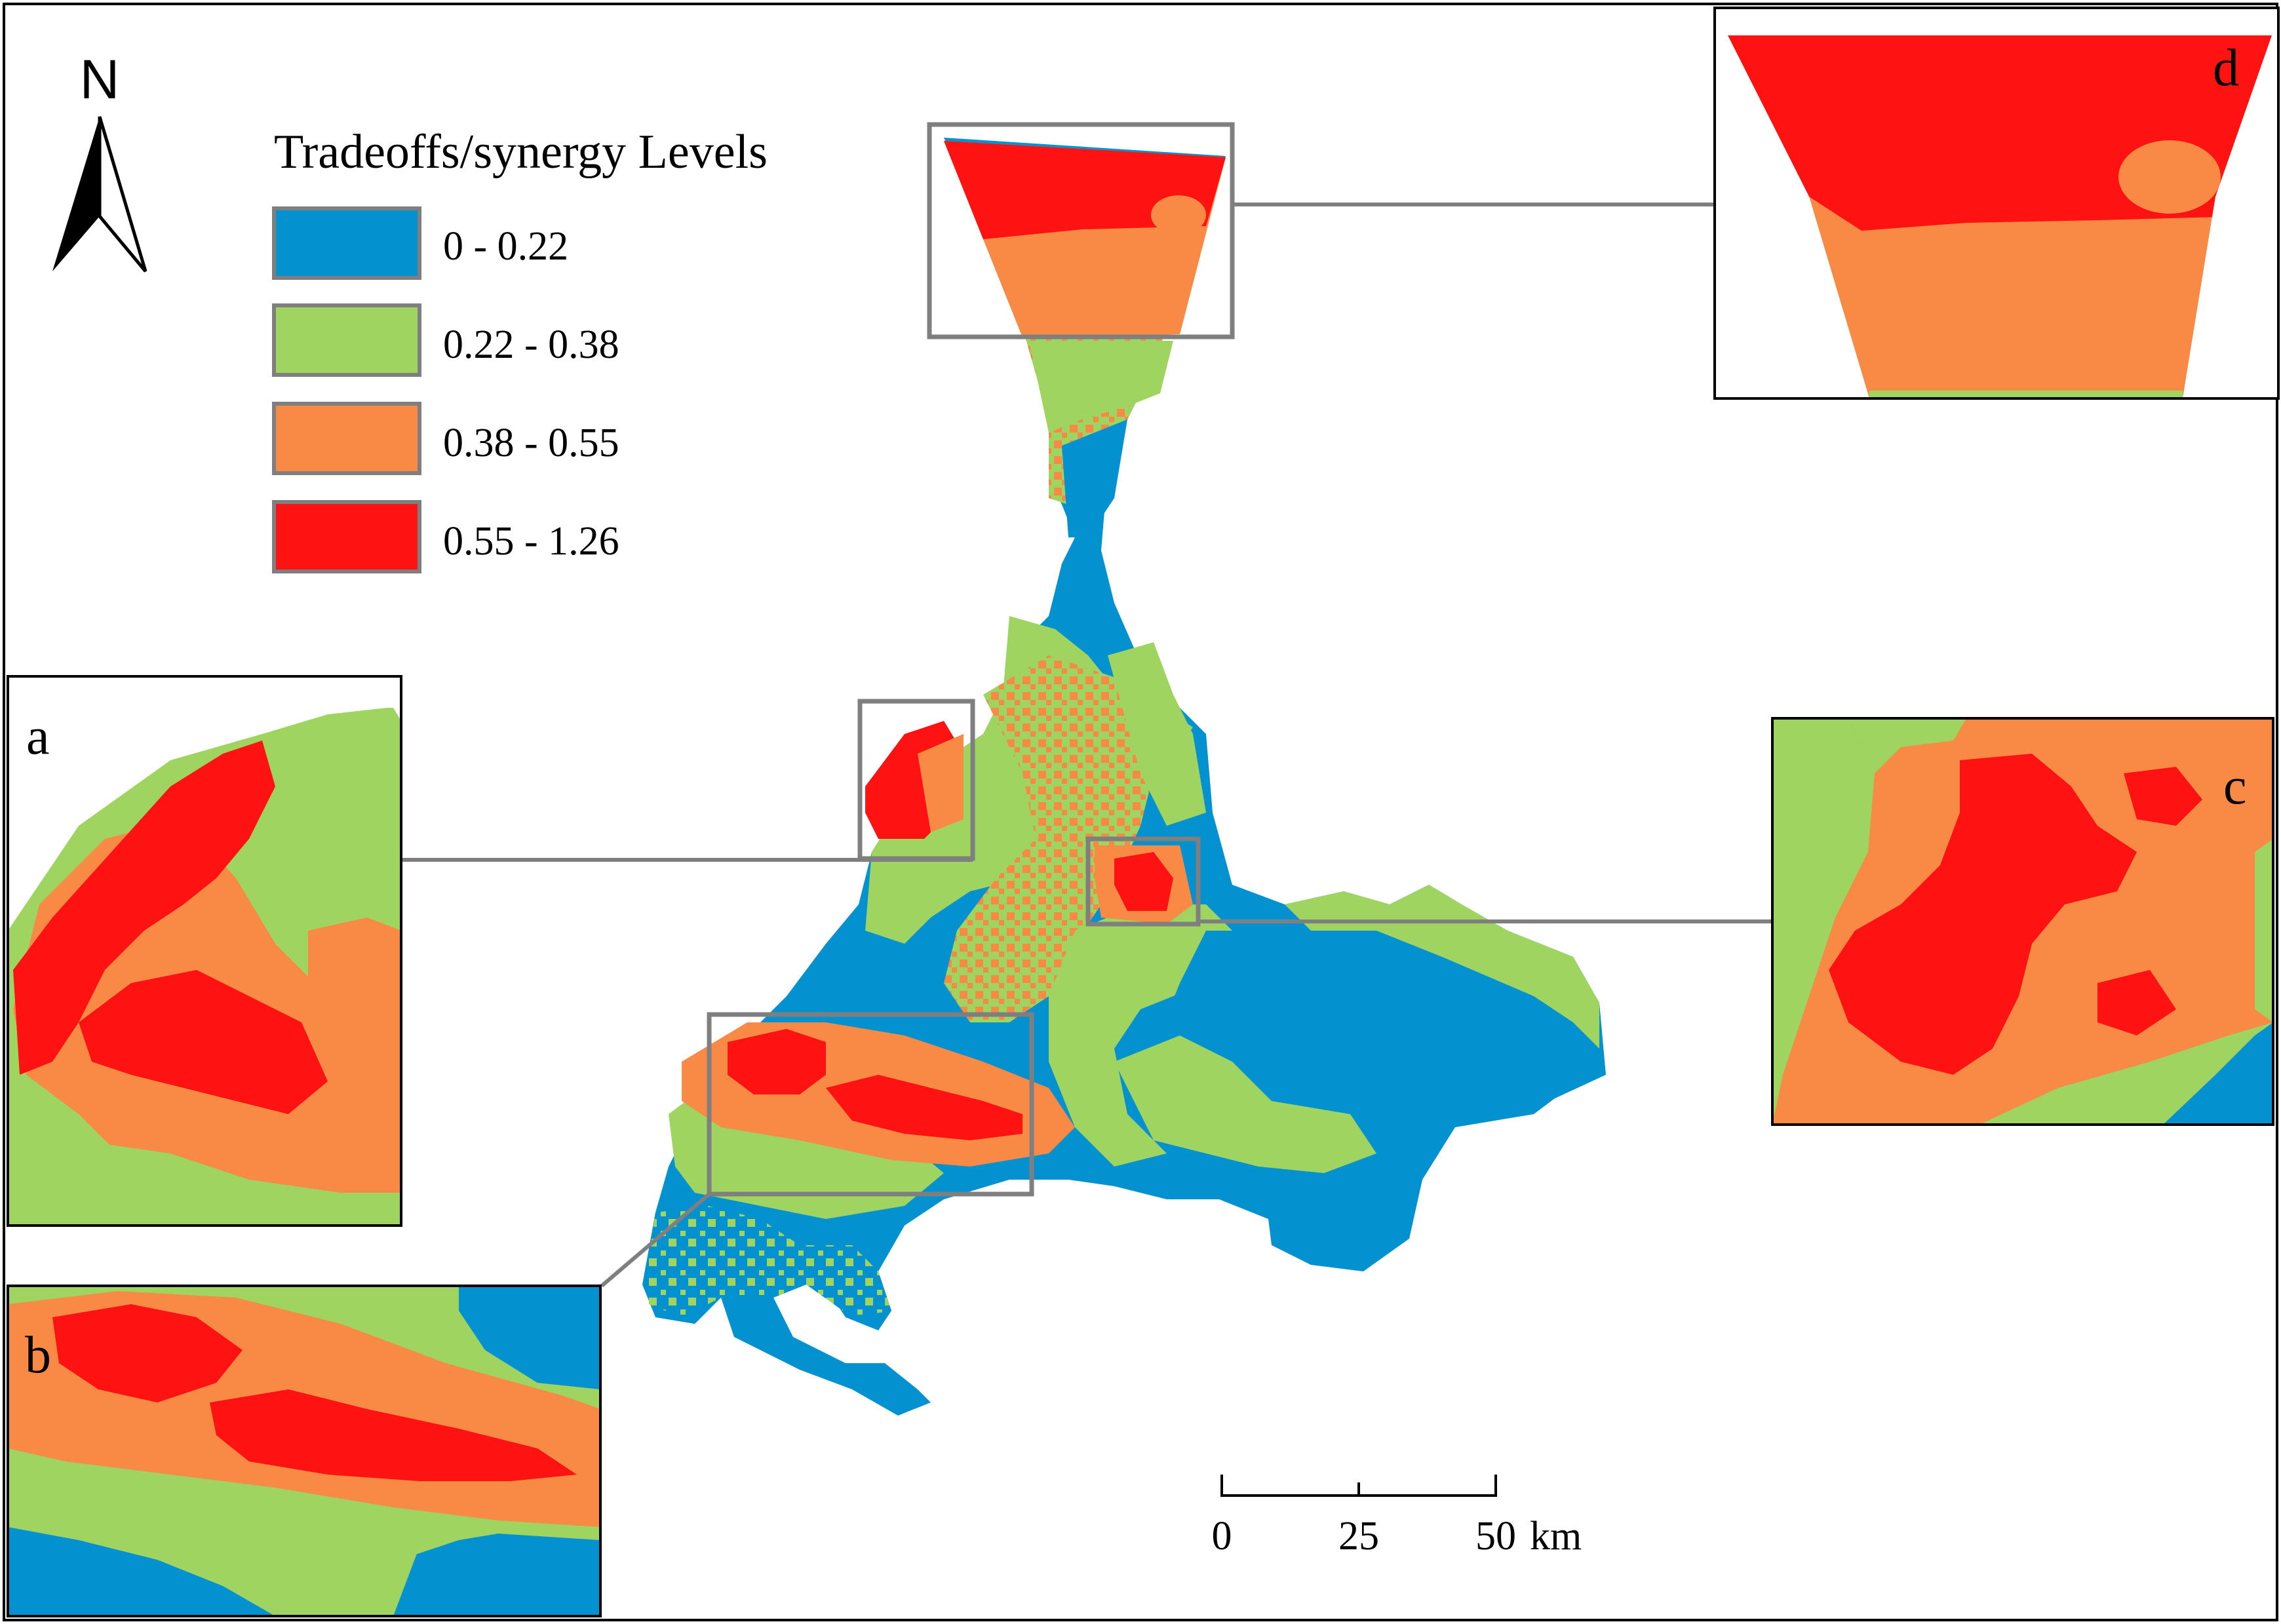  What do you see at coordinates (529, 1337) in the screenshot?
I see `inset-b-blue-ne` at bounding box center [529, 1337].